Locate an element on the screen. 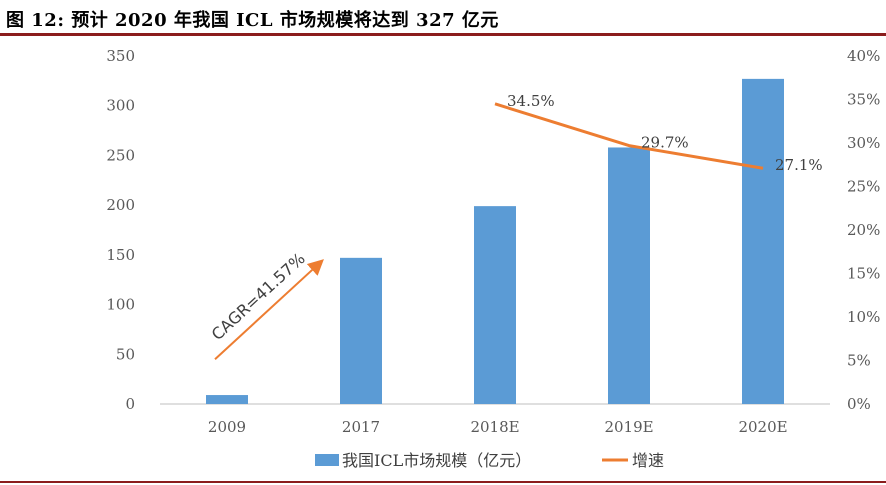  right-axis: 0% 5% 10% 15% 20% 25% 30% 35% 40% is located at coordinates (863, 230).